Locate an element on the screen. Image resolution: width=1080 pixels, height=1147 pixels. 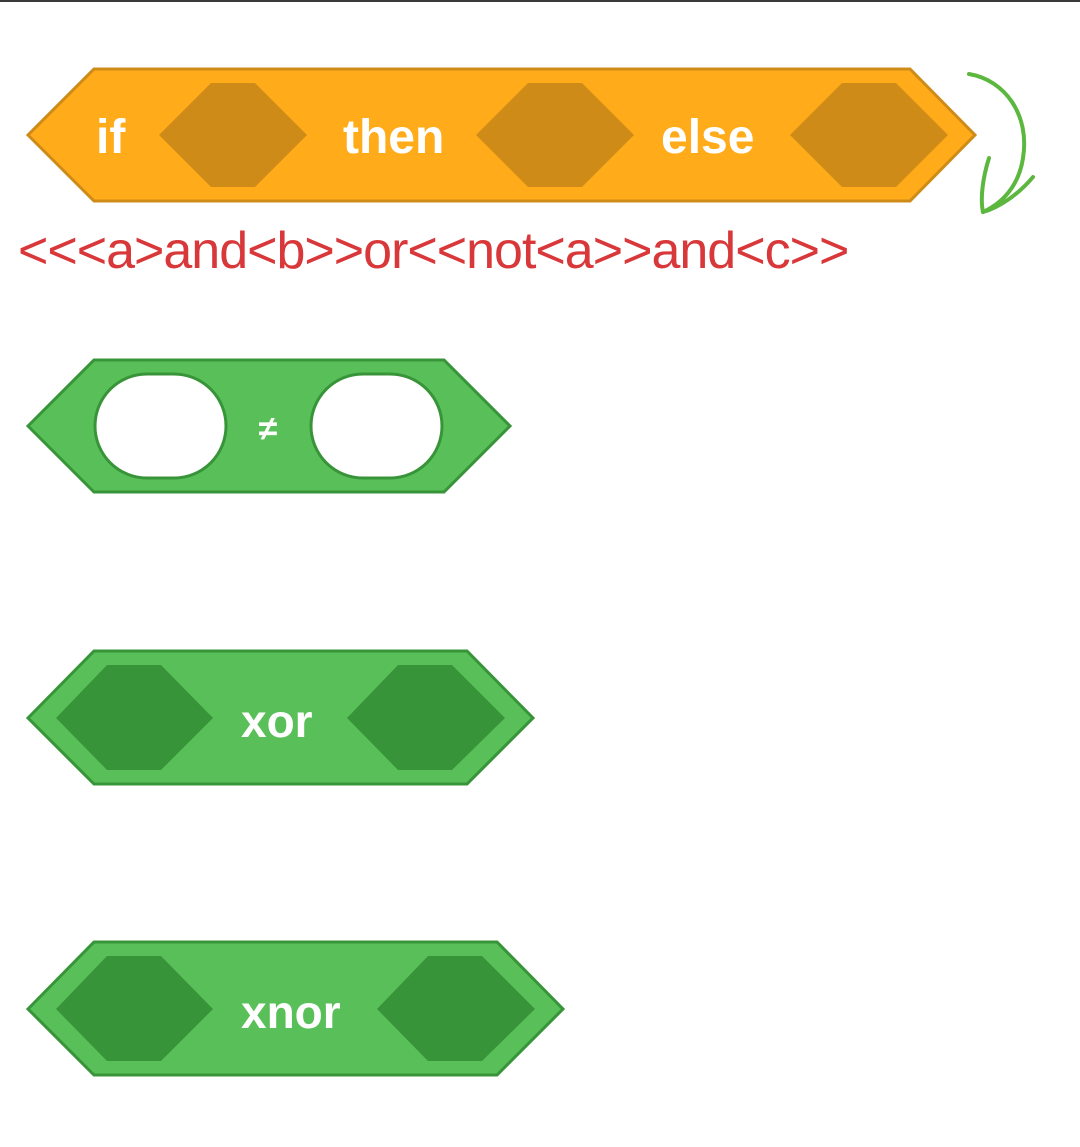
xnor-block: xnor is located at coordinates (295, 1008).